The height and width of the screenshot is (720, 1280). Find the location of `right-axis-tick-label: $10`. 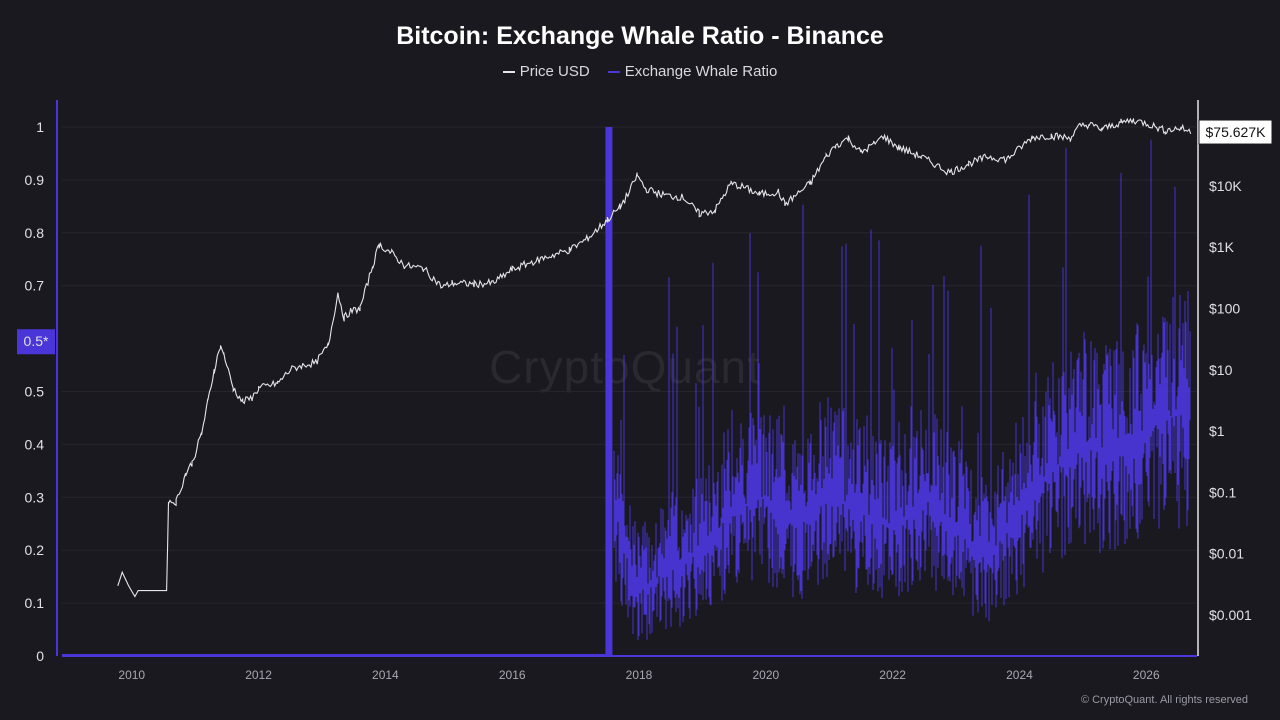

right-axis-tick-label: $10 is located at coordinates (1221, 370).